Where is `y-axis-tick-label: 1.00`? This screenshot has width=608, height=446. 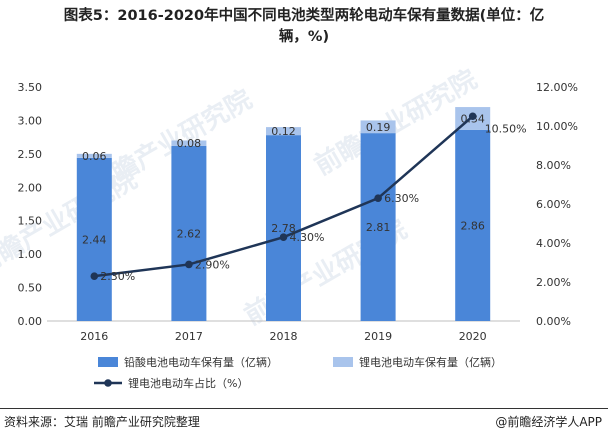
y-axis-tick-label: 1.00 is located at coordinates (30, 254).